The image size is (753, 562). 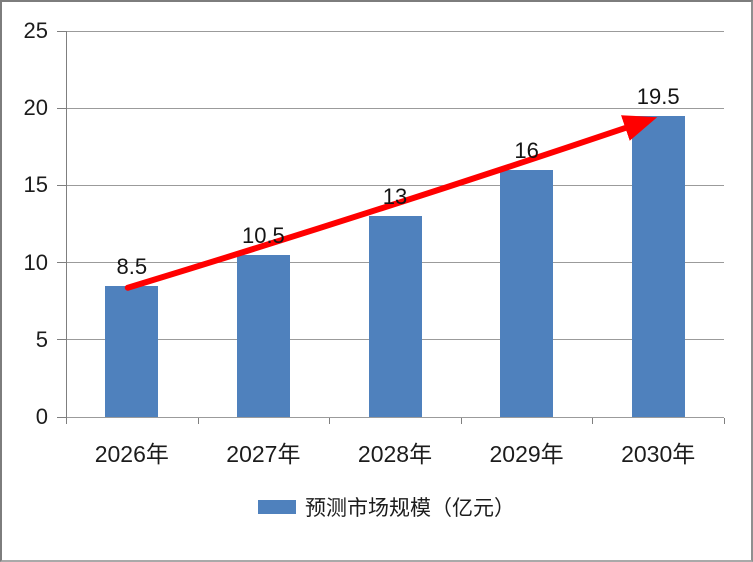 What do you see at coordinates (263, 454) in the screenshot?
I see `x-axis-label-2027: 2027年` at bounding box center [263, 454].